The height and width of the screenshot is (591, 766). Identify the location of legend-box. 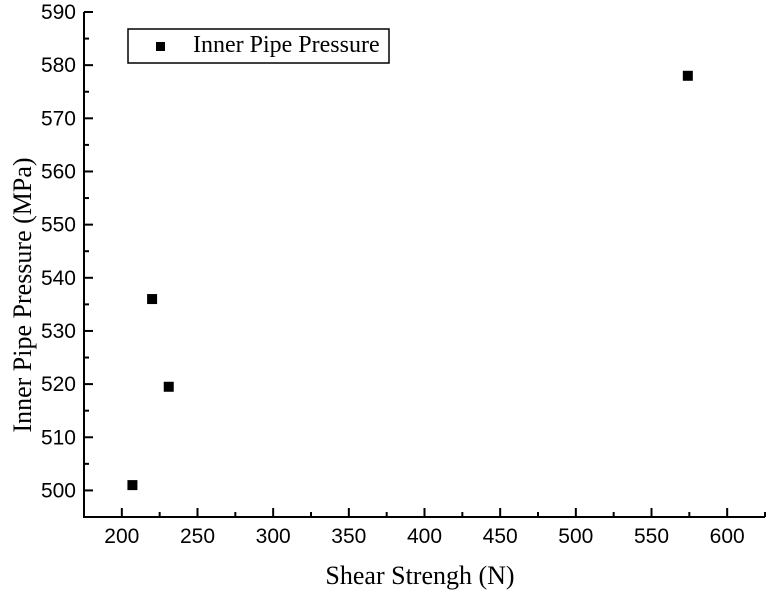
(258, 46).